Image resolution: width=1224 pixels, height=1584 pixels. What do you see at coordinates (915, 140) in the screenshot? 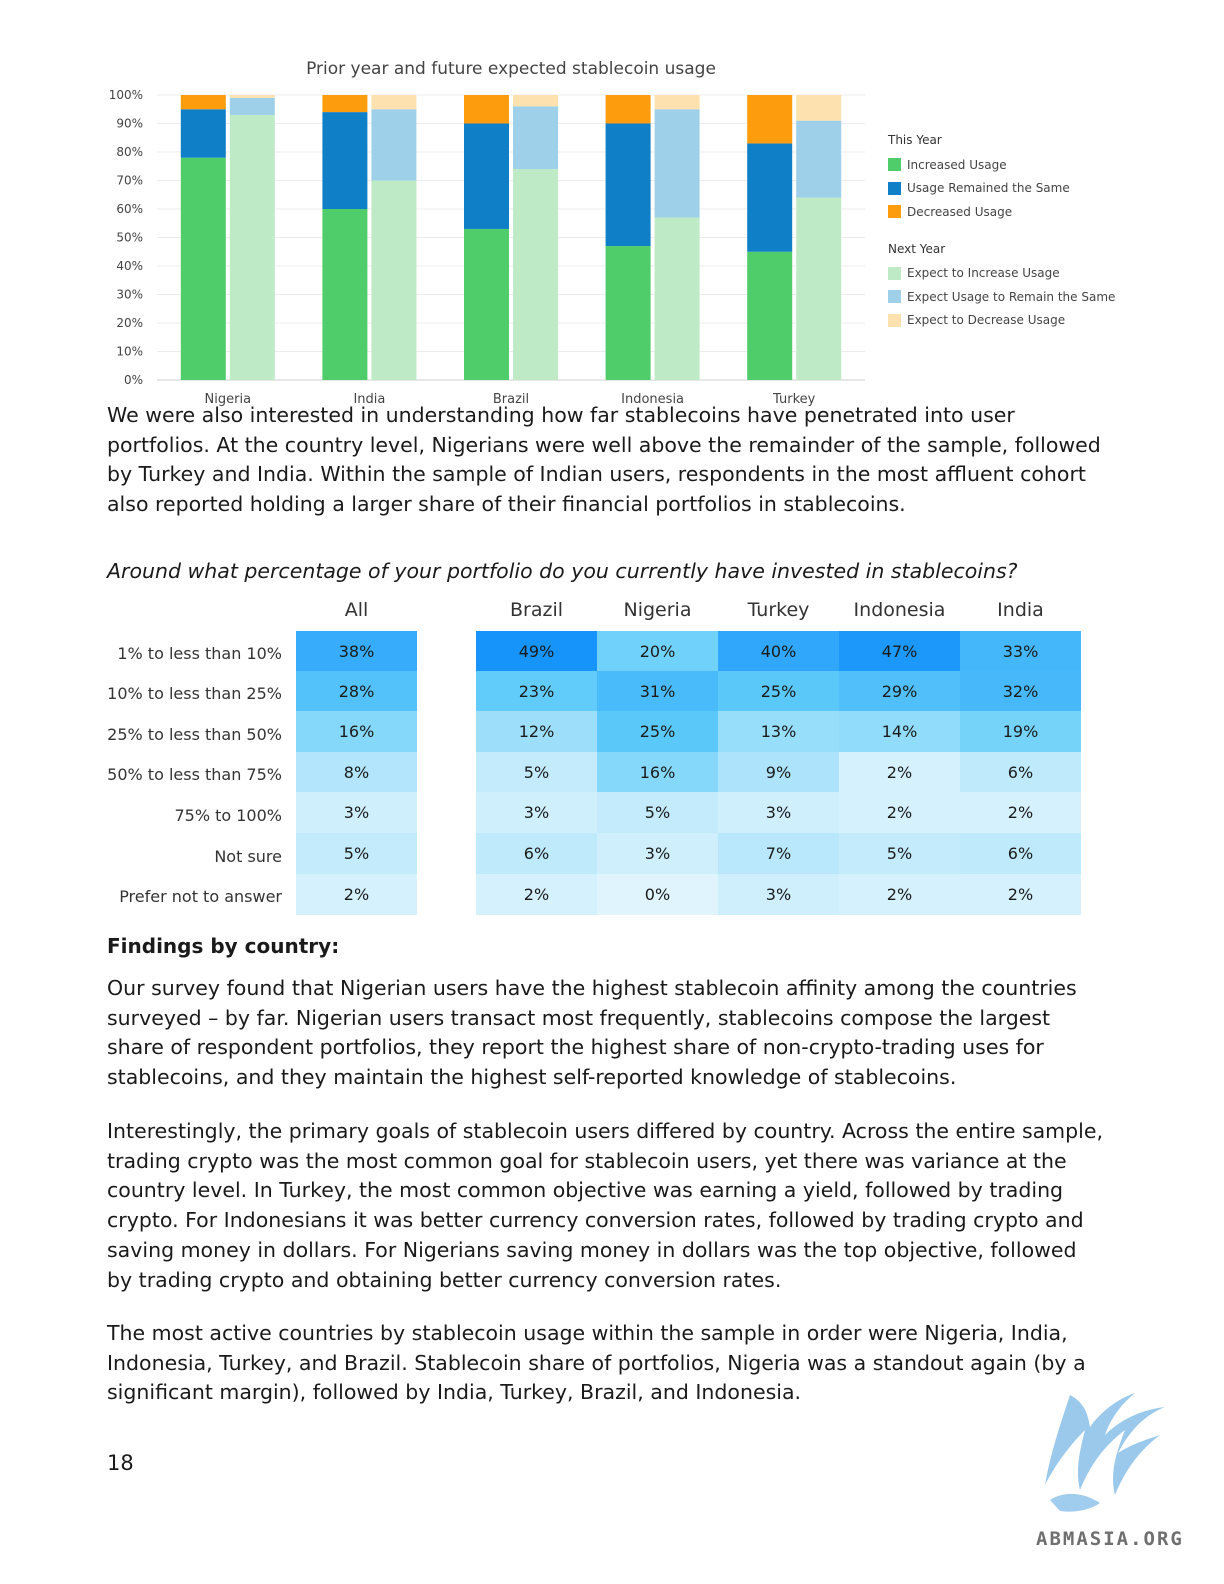
I see `legend-group-title: This Year` at bounding box center [915, 140].